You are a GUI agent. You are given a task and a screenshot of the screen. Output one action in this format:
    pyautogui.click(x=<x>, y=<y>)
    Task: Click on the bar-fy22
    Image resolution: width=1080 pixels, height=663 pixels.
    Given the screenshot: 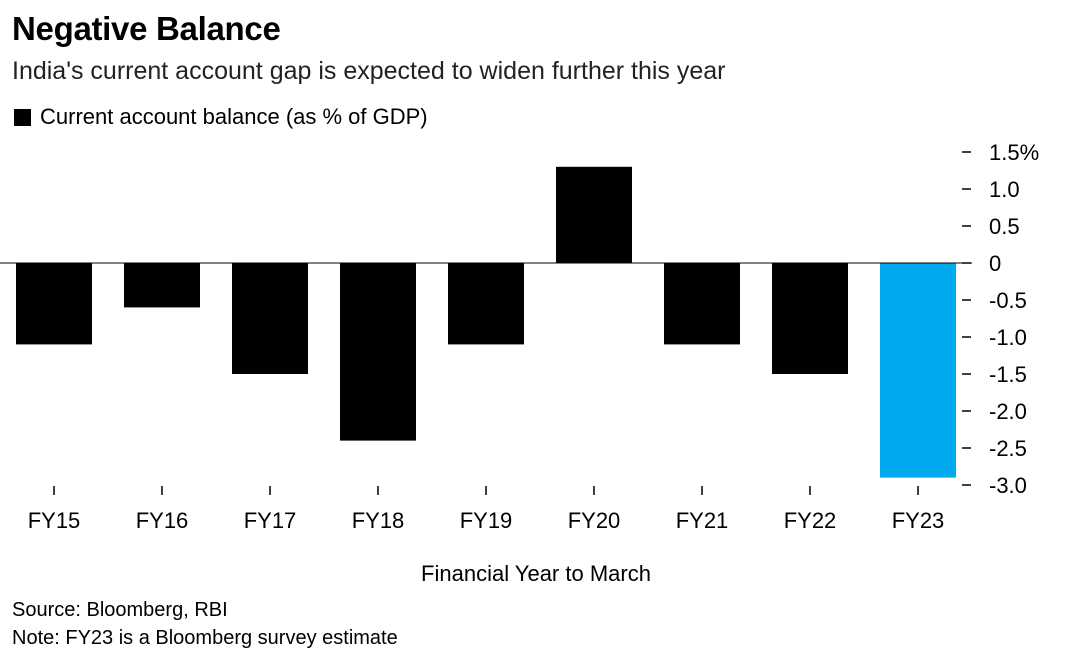 What is the action you would take?
    pyautogui.click(x=810, y=318)
    